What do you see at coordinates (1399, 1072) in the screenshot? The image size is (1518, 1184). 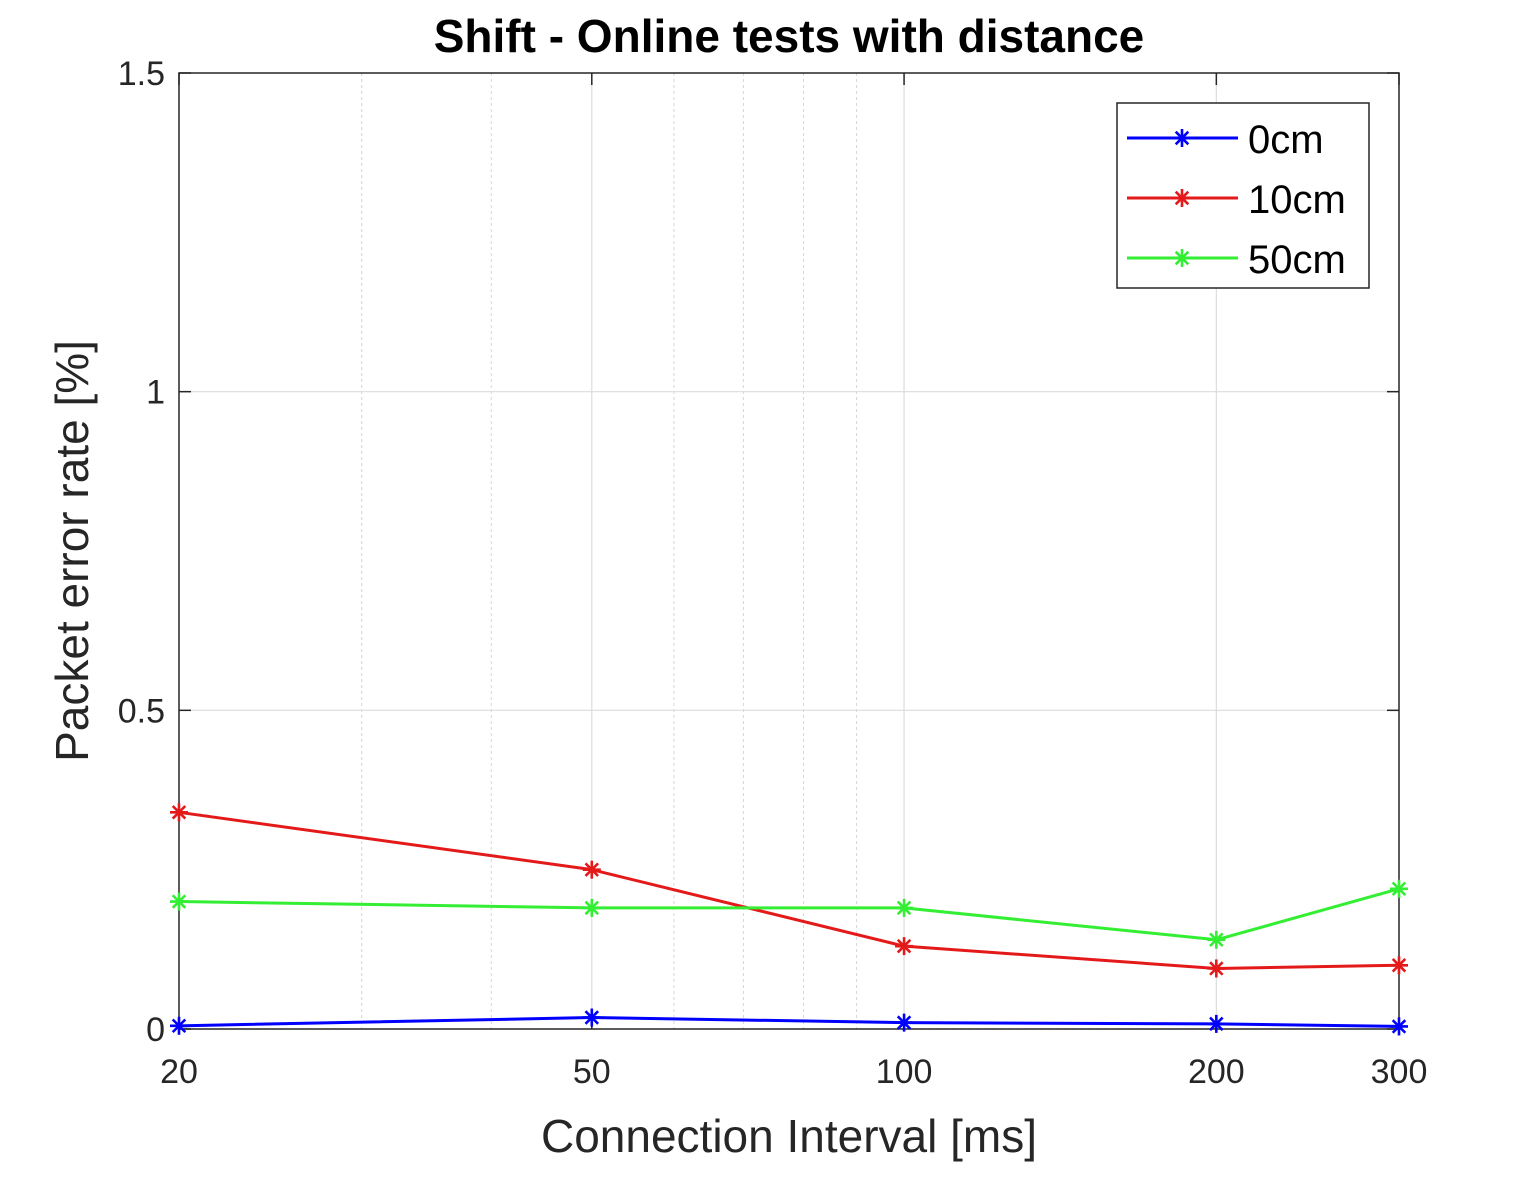 I see `x-tick-label: 300` at bounding box center [1399, 1072].